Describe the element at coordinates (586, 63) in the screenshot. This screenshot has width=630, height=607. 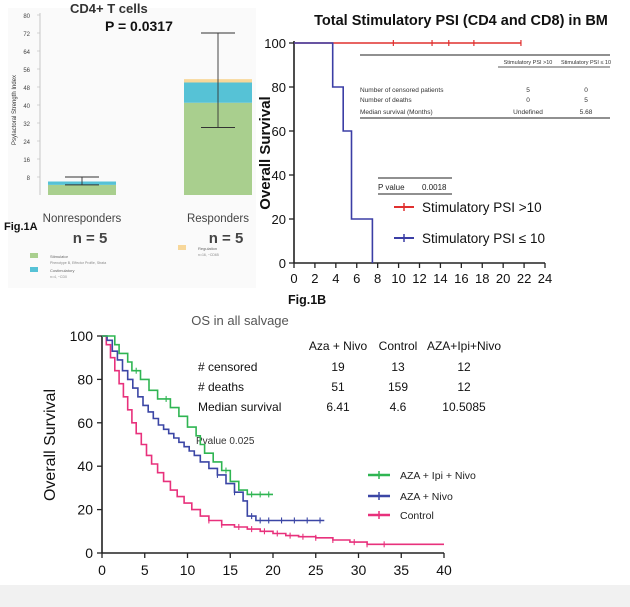
I see `fig1b-table-header: Stimulatory PSI ≤ 10` at that location.